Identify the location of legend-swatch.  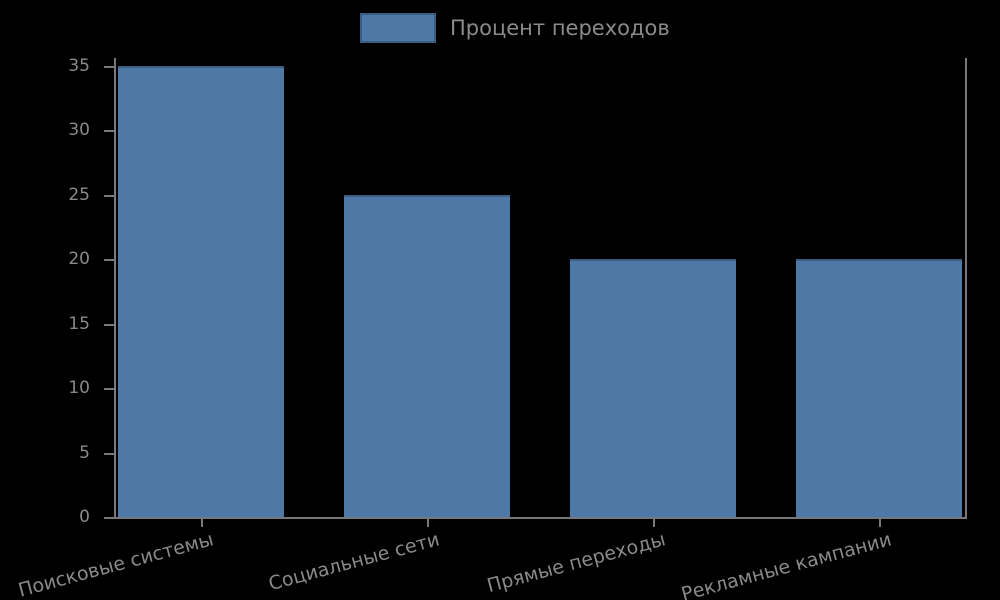
(398, 28).